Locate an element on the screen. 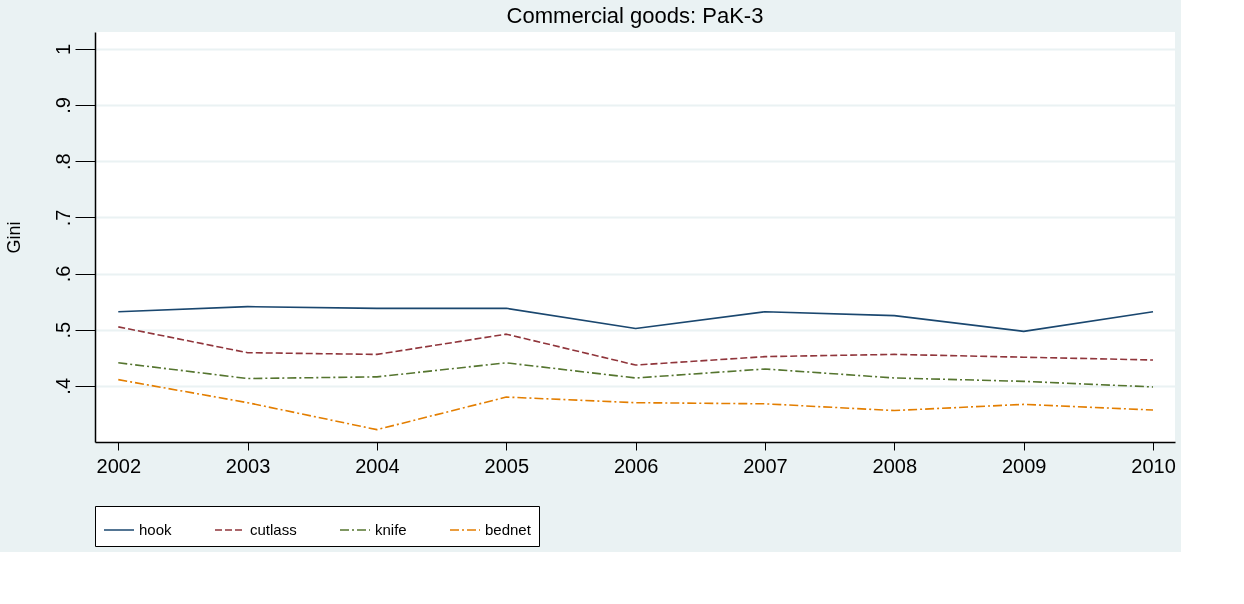 This screenshot has width=1244, height=604. y-tick-label: 1 is located at coordinates (62, 49).